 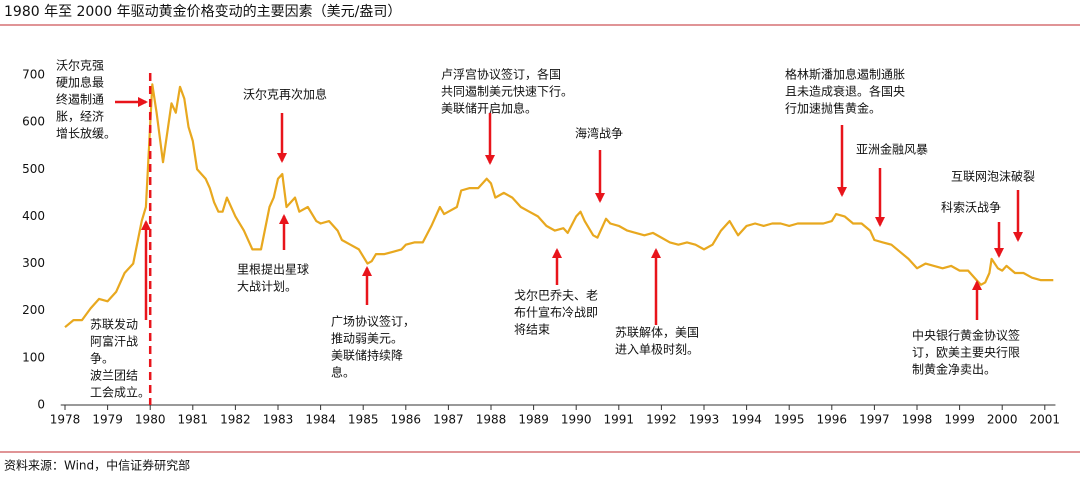 What do you see at coordinates (789, 420) in the screenshot?
I see `x-tick-label: 1995` at bounding box center [789, 420].